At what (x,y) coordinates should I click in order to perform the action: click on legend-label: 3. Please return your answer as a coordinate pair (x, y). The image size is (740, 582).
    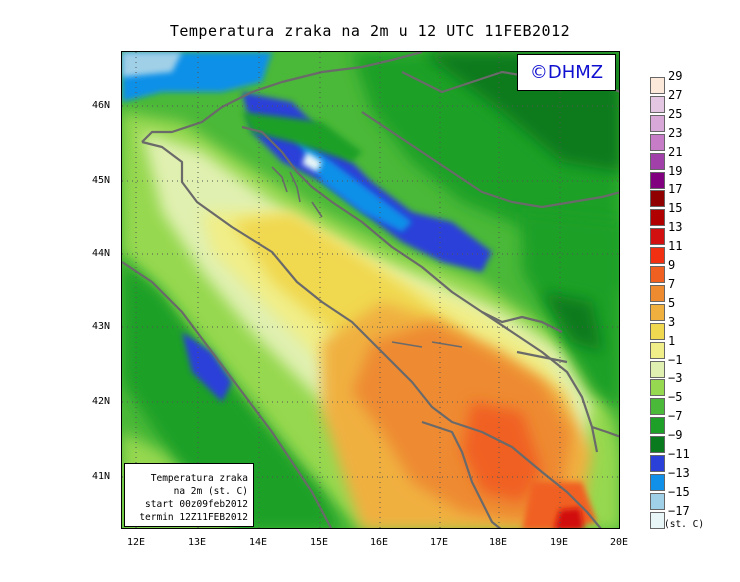
    Looking at the image, I should click on (672, 321).